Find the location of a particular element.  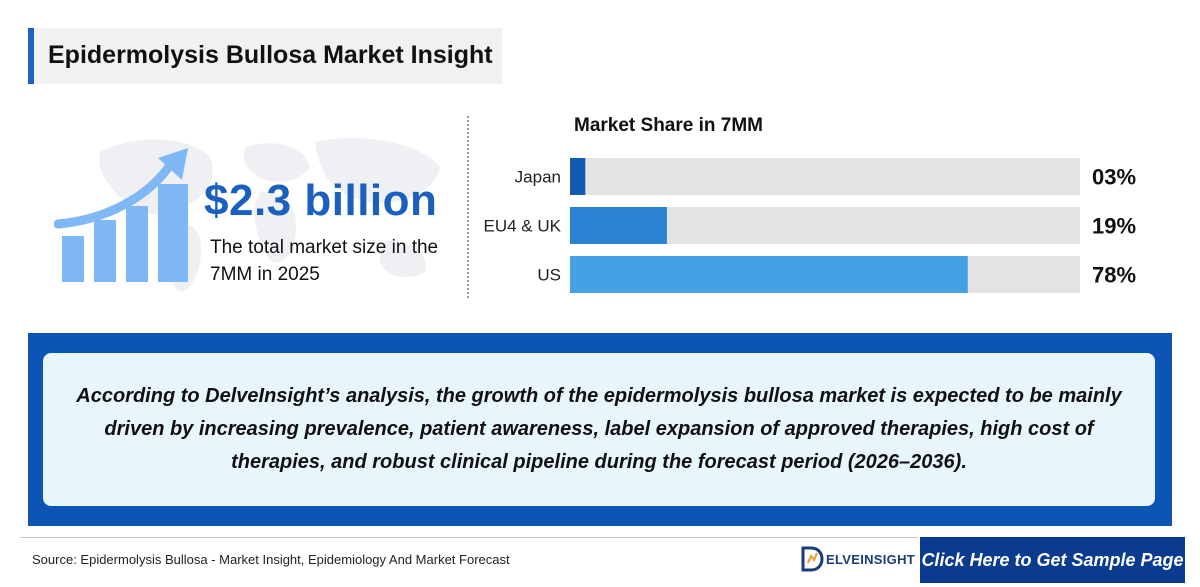

logo-text: ELVEINSIGHT is located at coordinates (871, 559).